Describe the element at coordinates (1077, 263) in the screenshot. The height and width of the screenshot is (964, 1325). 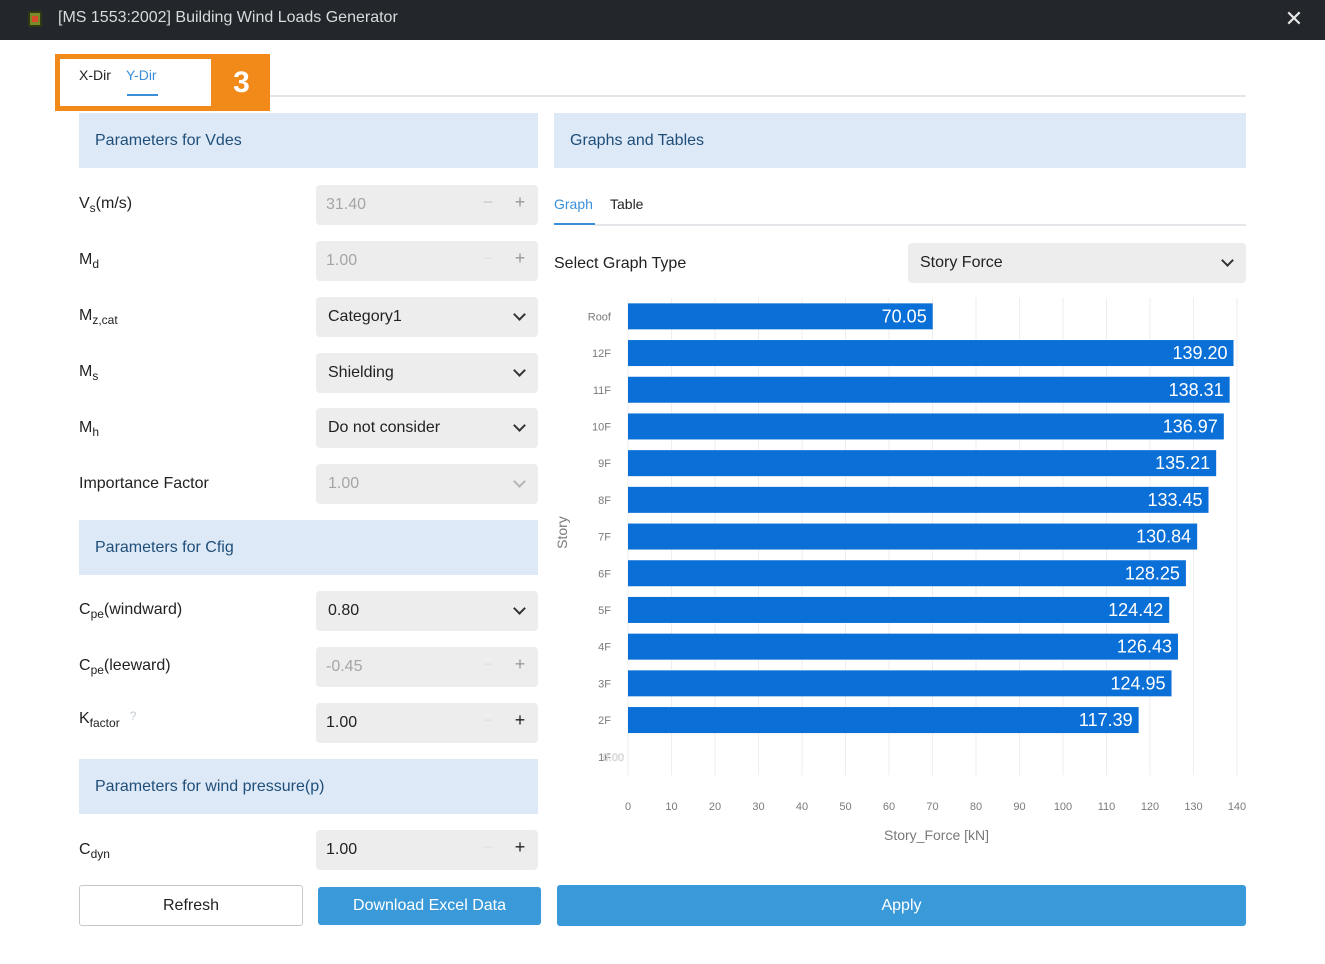
I see `graph-type-select: Story Force` at that location.